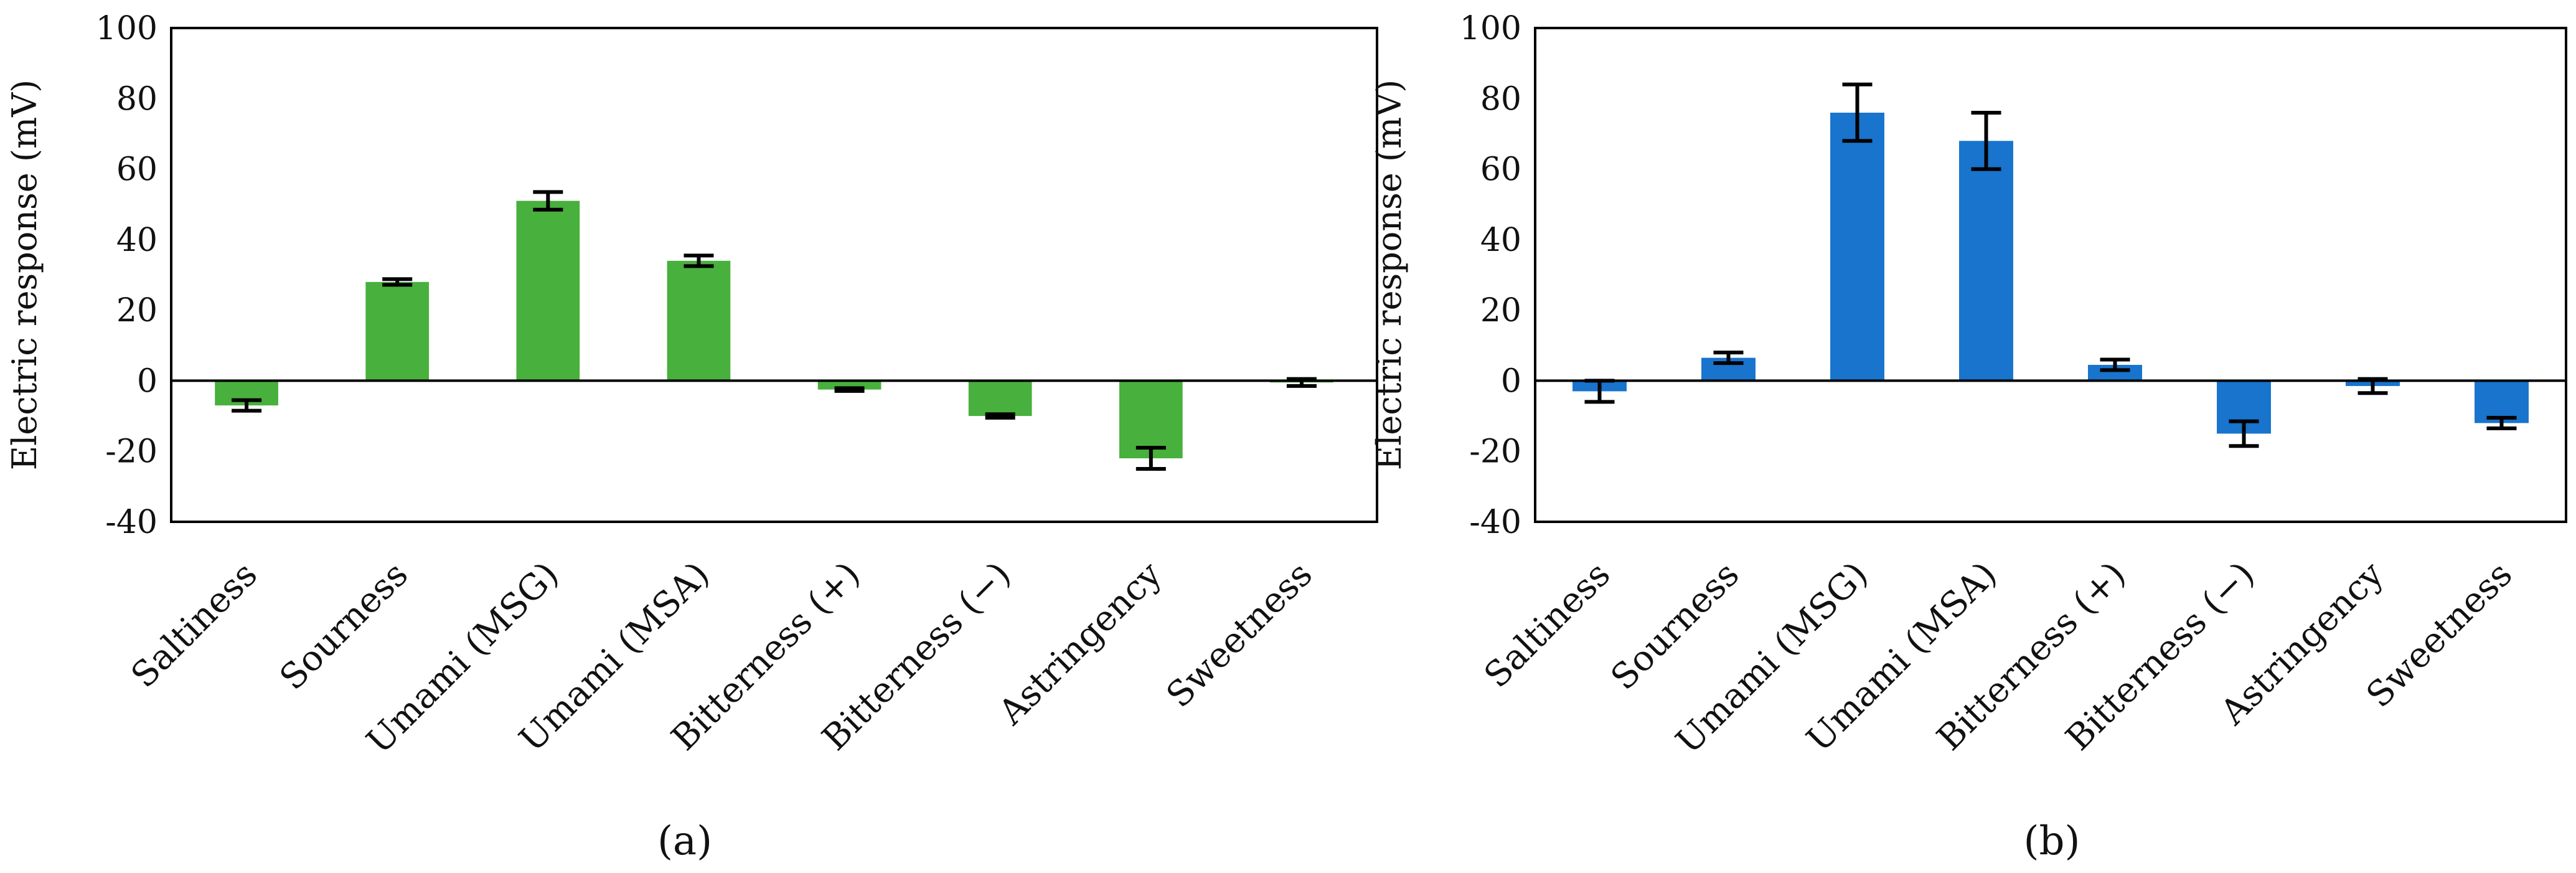 The image size is (2576, 873). I want to click on panel-label: (b), so click(2052, 841).